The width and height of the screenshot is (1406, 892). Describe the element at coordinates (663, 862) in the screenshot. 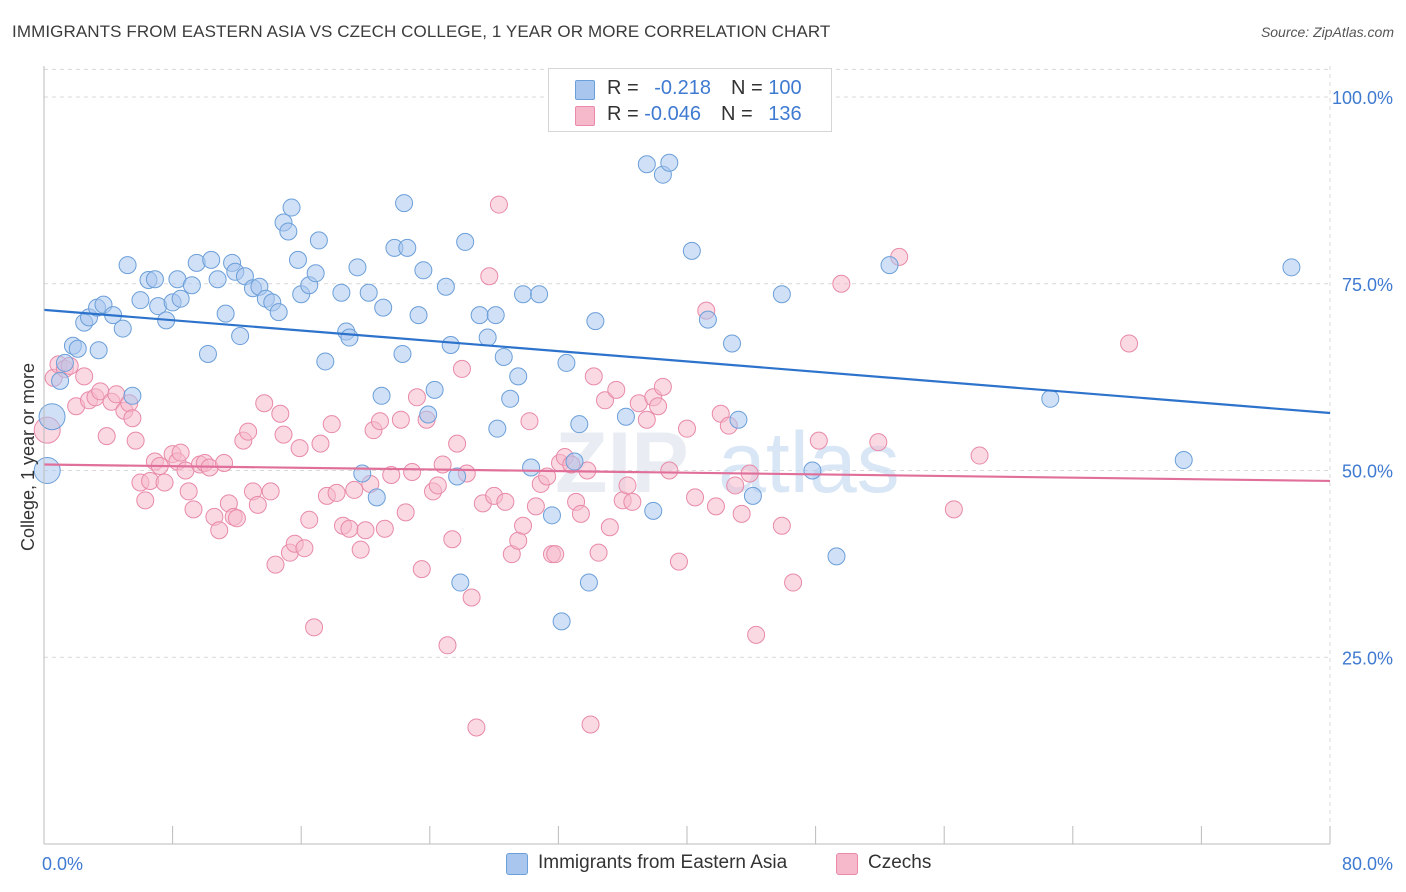

I see `legend-label: Immigrants from Eastern Asia` at that location.